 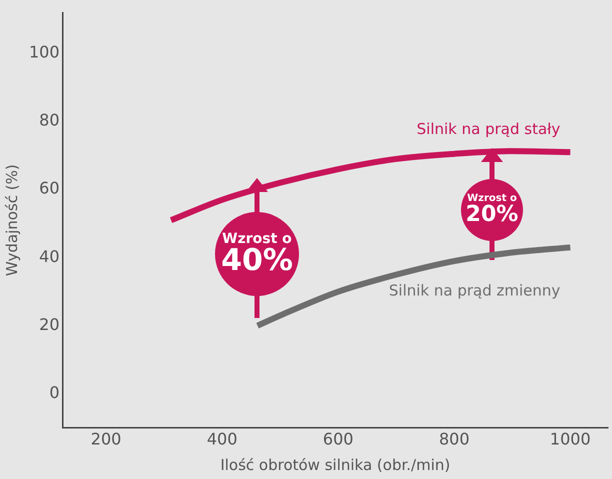 What do you see at coordinates (49, 324) in the screenshot?
I see `y-tick-label: 20` at bounding box center [49, 324].